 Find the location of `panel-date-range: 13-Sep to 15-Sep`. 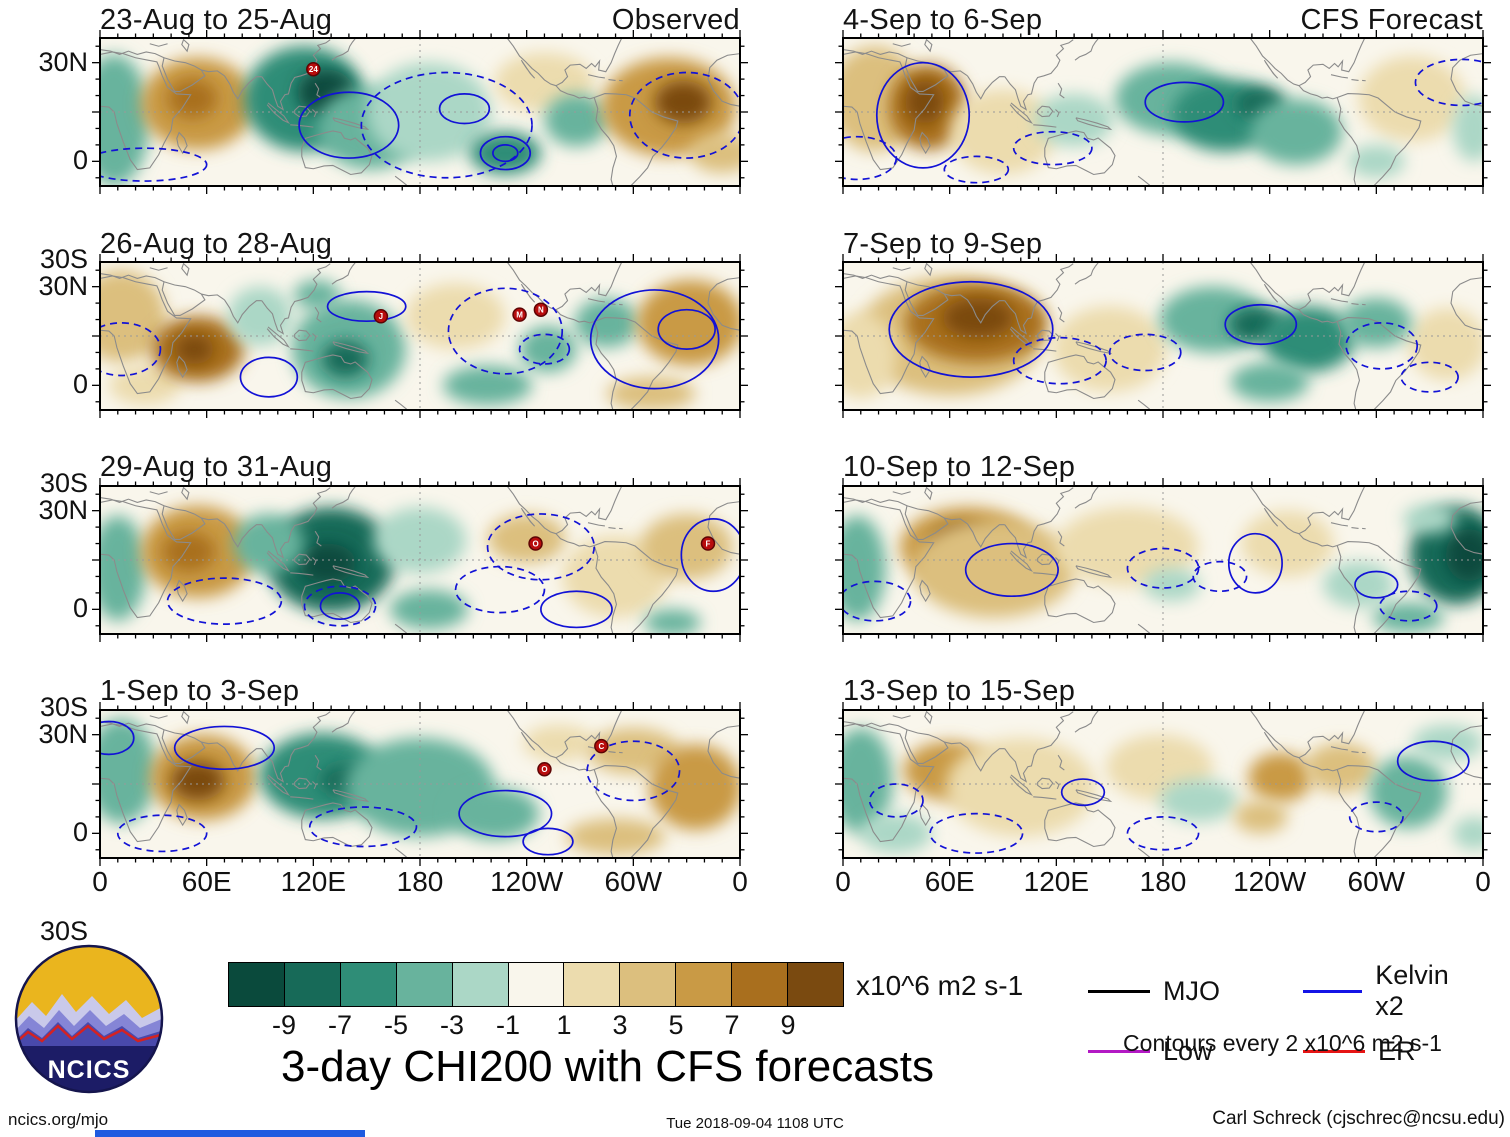

panel-date-range: 13-Sep to 15-Sep is located at coordinates (959, 691).